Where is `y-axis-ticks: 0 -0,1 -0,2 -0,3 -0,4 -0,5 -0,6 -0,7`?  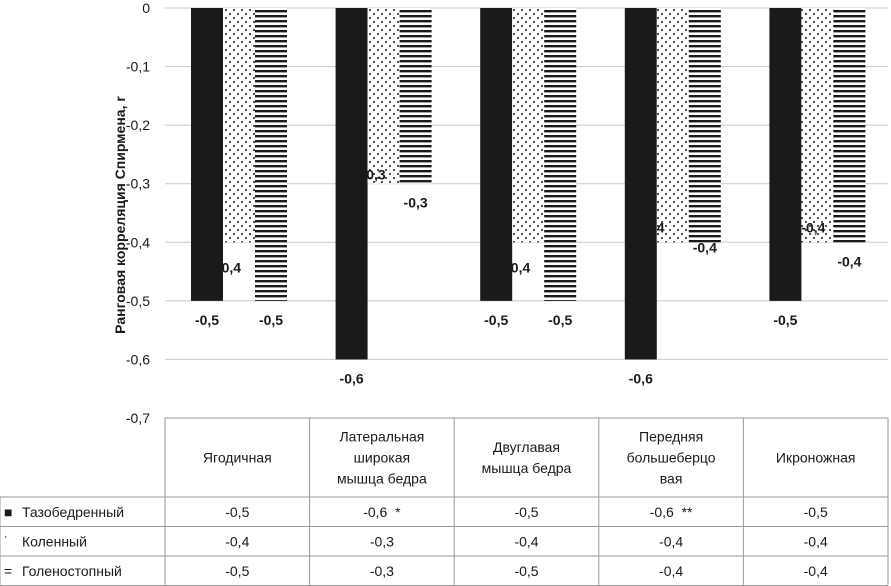 y-axis-ticks: 0 -0,1 -0,2 -0,3 -0,4 -0,5 -0,6 -0,7 is located at coordinates (138, 213).